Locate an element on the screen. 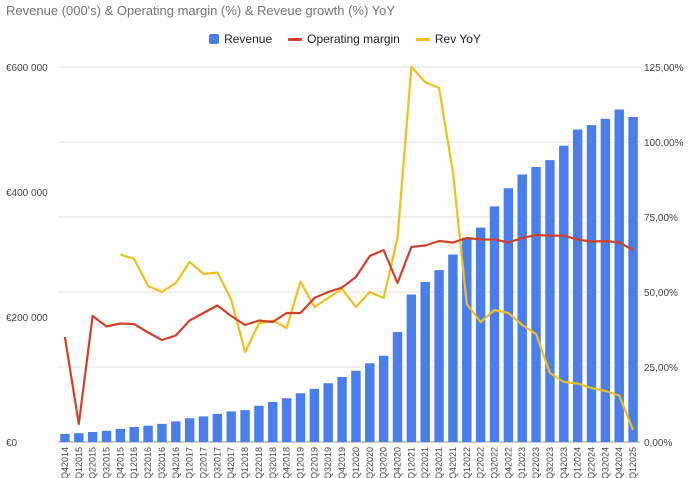 This screenshot has width=690, height=478. x-tick-label: Q32022 is located at coordinates (495, 462).